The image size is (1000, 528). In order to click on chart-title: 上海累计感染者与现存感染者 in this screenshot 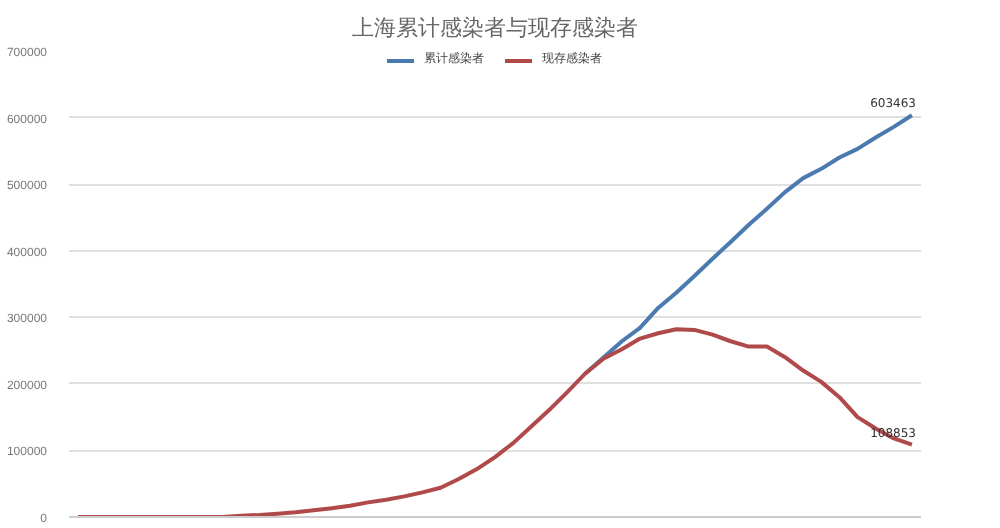, I will do `click(495, 28)`.